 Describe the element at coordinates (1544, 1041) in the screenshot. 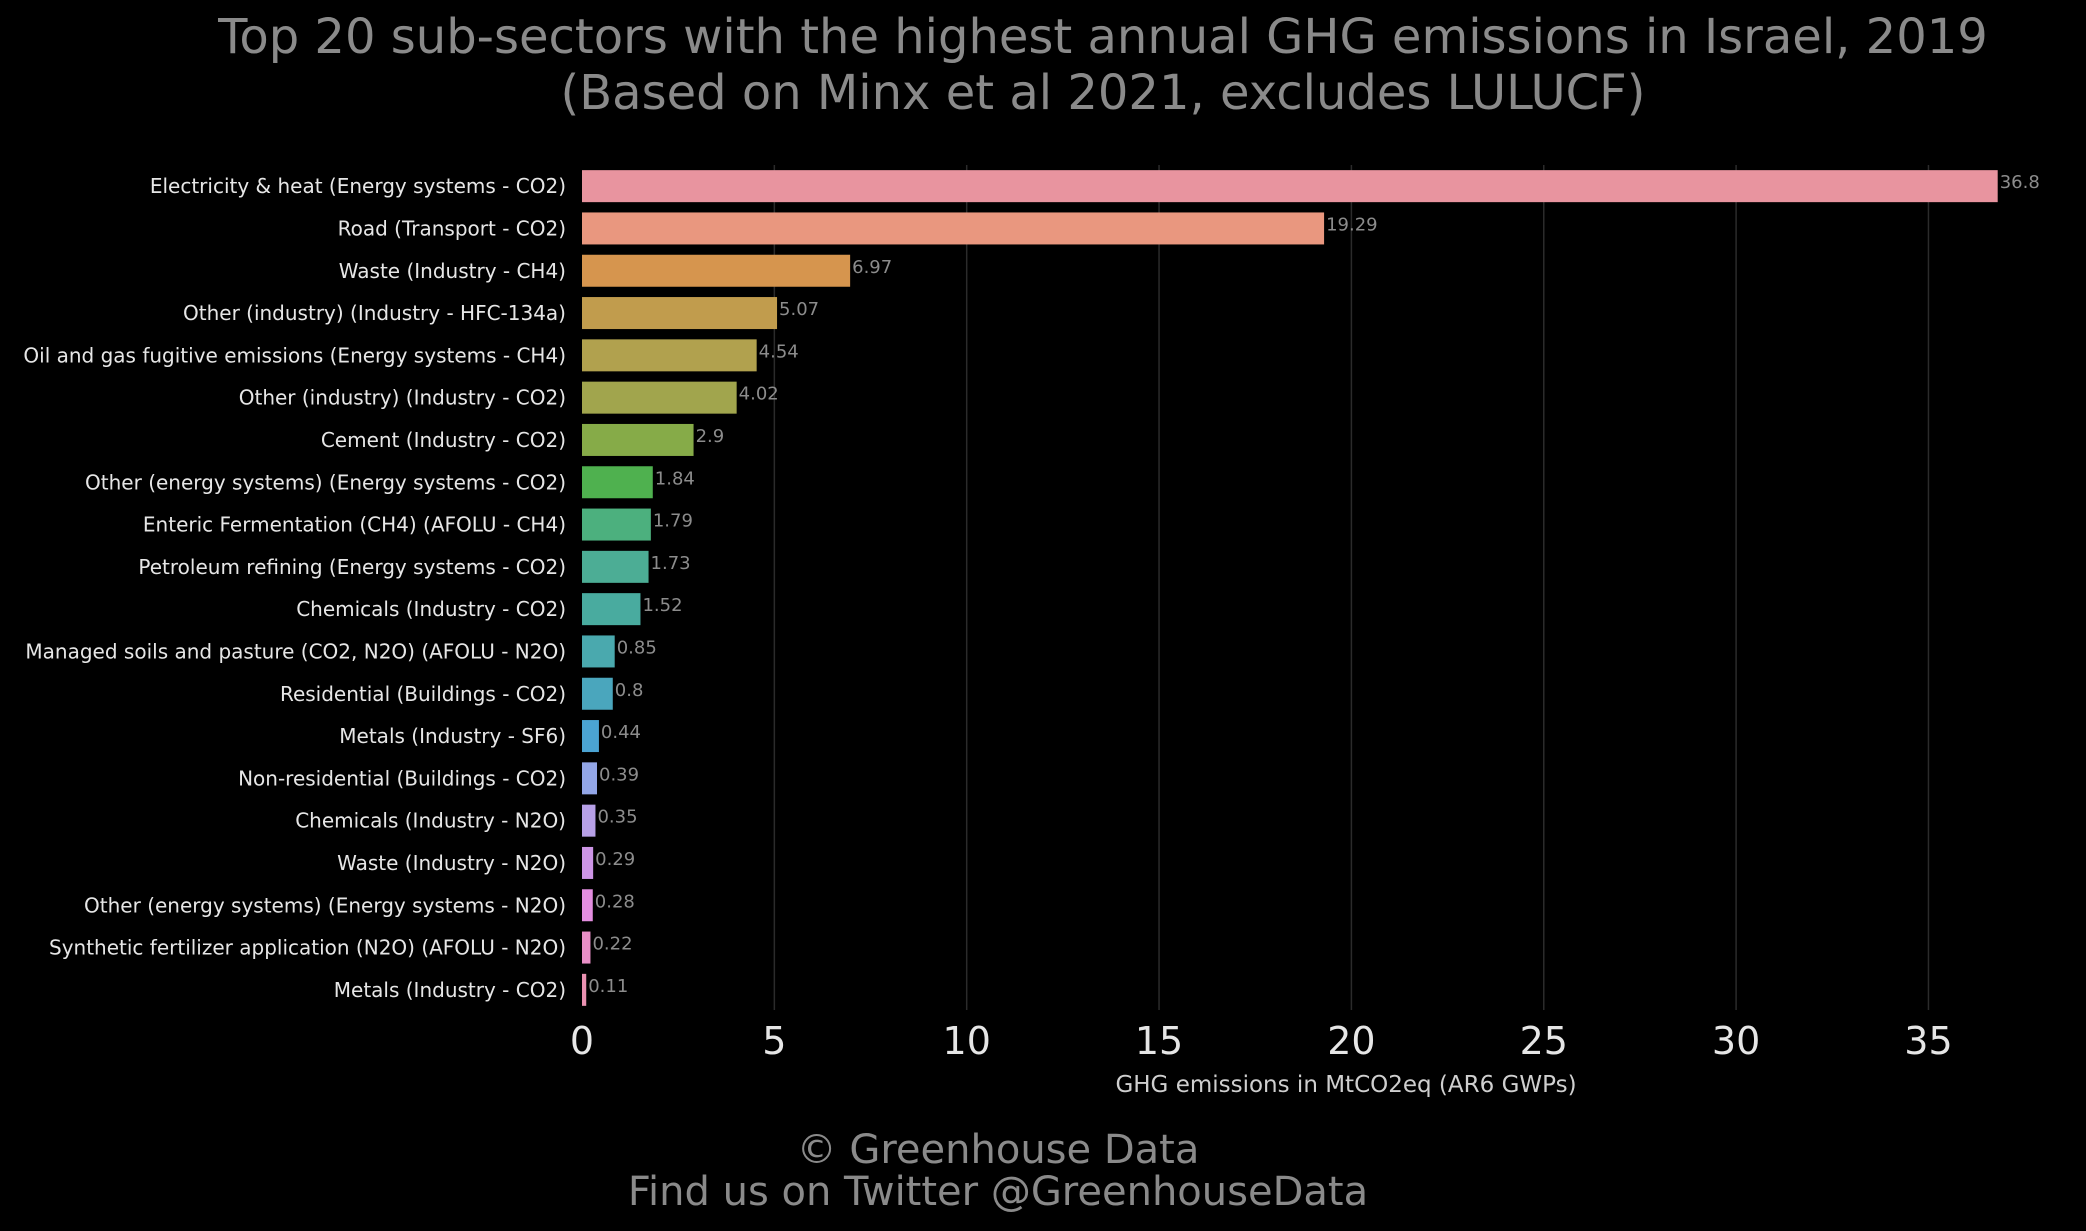

I see `x-tick-label: 25` at that location.